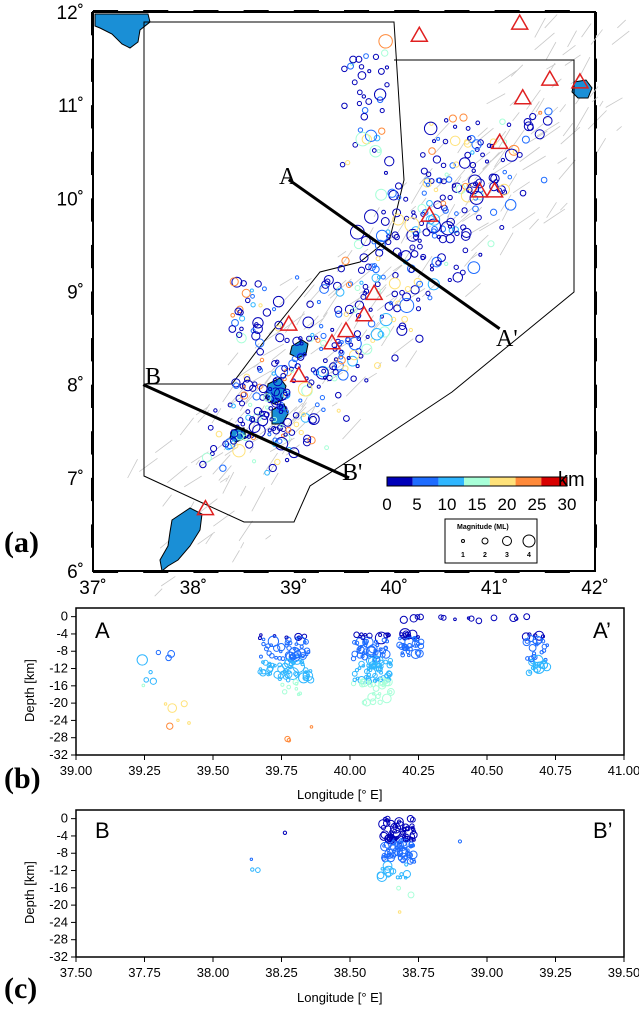  What do you see at coordinates (58, 939) in the screenshot?
I see `y-tick-label: -28` at bounding box center [58, 939].